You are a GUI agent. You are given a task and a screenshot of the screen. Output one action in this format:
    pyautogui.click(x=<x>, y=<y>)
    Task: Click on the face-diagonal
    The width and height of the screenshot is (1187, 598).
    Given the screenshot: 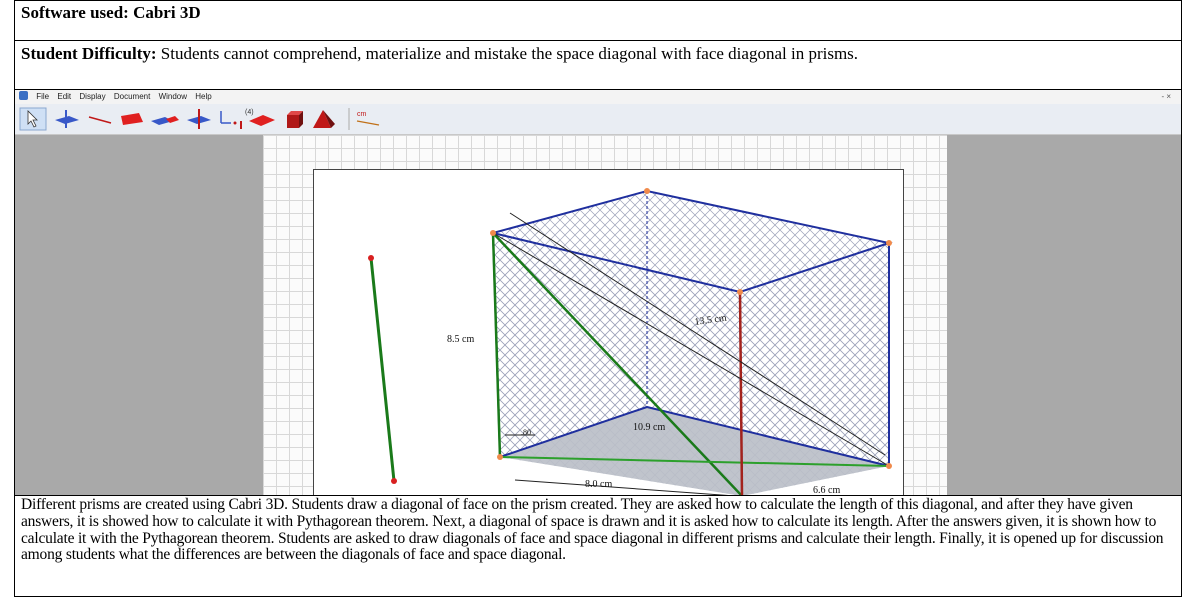 What is the action you would take?
    pyautogui.click(x=617, y=363)
    